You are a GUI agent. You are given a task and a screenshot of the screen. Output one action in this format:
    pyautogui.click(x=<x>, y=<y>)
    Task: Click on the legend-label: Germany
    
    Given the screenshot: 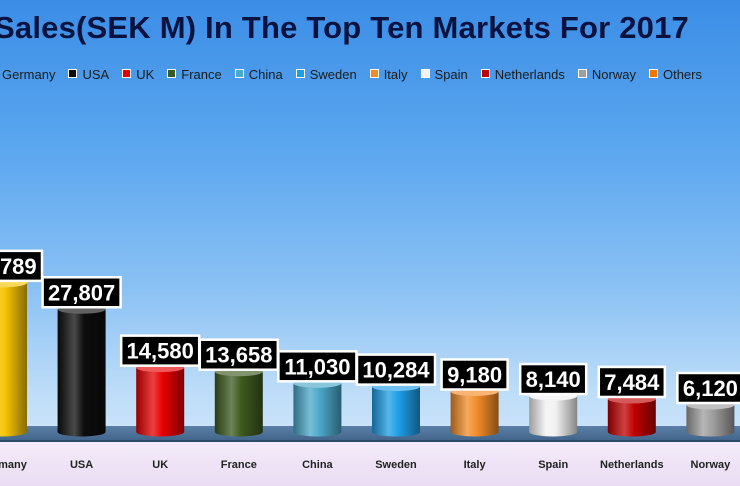 What is the action you would take?
    pyautogui.click(x=29, y=74)
    